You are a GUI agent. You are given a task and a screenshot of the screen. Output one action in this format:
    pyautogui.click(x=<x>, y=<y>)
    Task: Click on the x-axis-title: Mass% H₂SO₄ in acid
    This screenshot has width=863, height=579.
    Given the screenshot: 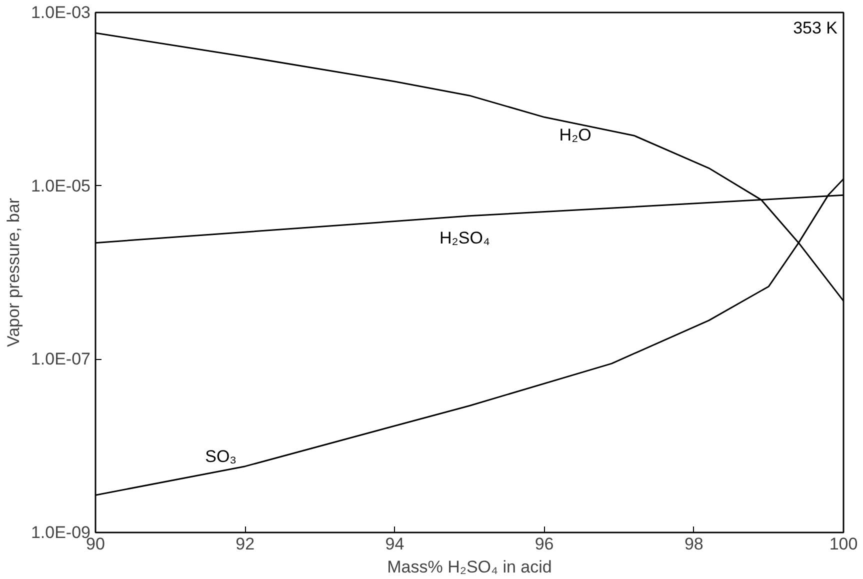 What is the action you would take?
    pyautogui.click(x=469, y=567)
    